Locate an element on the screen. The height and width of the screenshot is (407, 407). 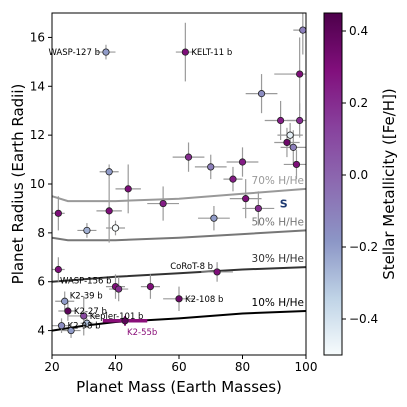
colorbar-label: Stellar Metallicity ([Fe/H]) is located at coordinates (389, 184).